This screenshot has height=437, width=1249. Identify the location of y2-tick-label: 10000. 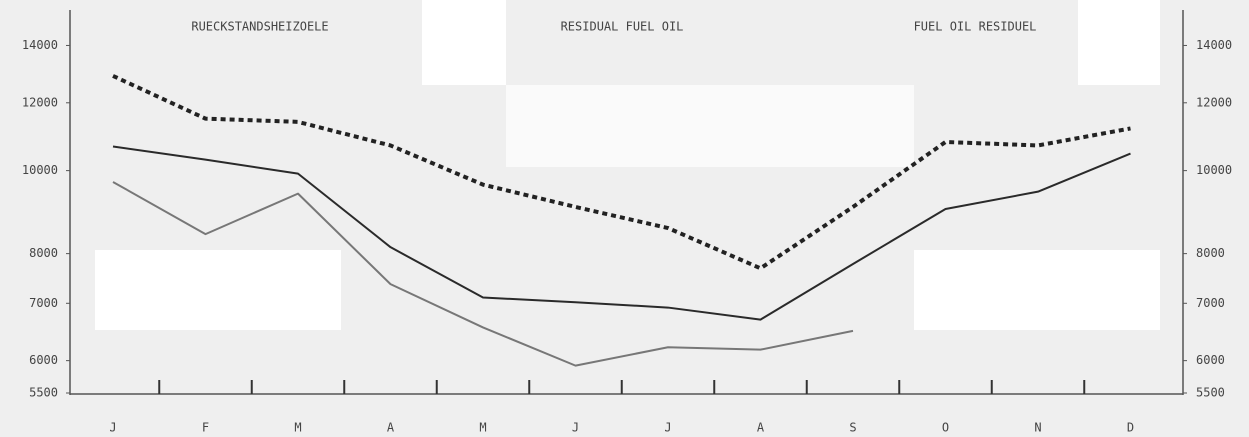
(1214, 170).